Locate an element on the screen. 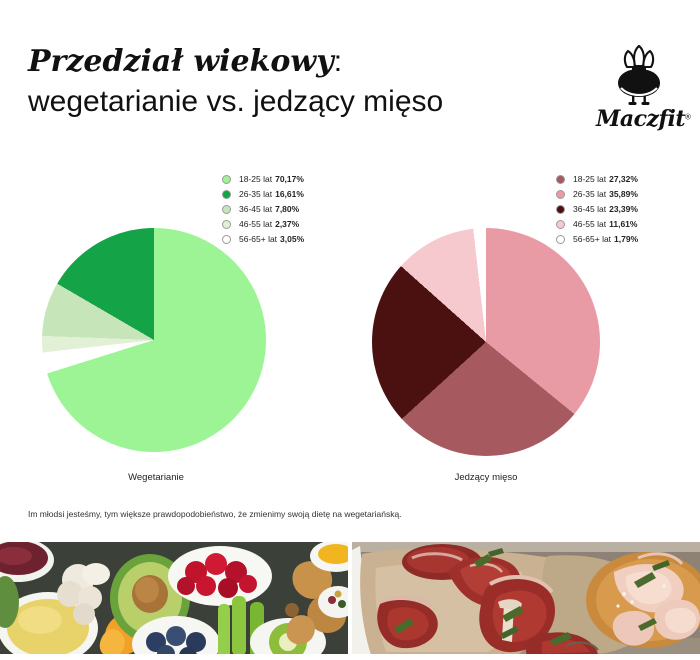 This screenshot has height=660, width=700. legend-item: 46-55 lat 2,37% is located at coordinates (263, 224).